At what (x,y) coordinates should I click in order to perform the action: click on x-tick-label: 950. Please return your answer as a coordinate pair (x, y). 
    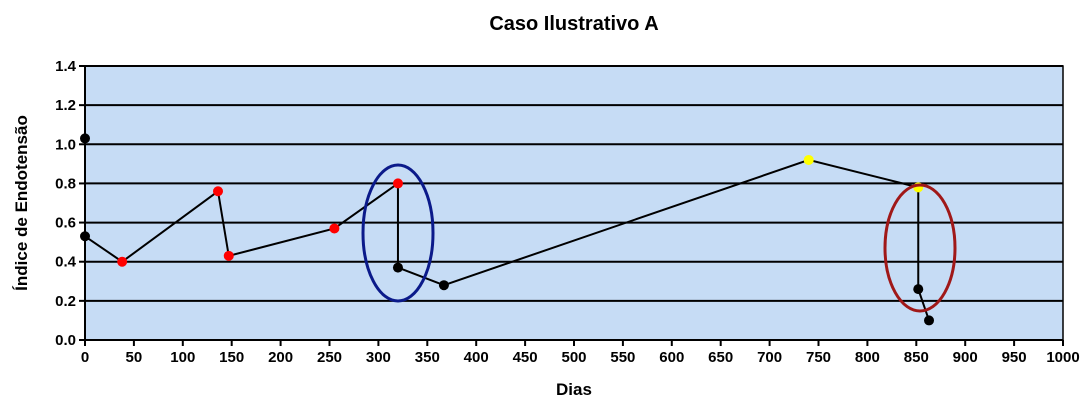
    Looking at the image, I should click on (1014, 357).